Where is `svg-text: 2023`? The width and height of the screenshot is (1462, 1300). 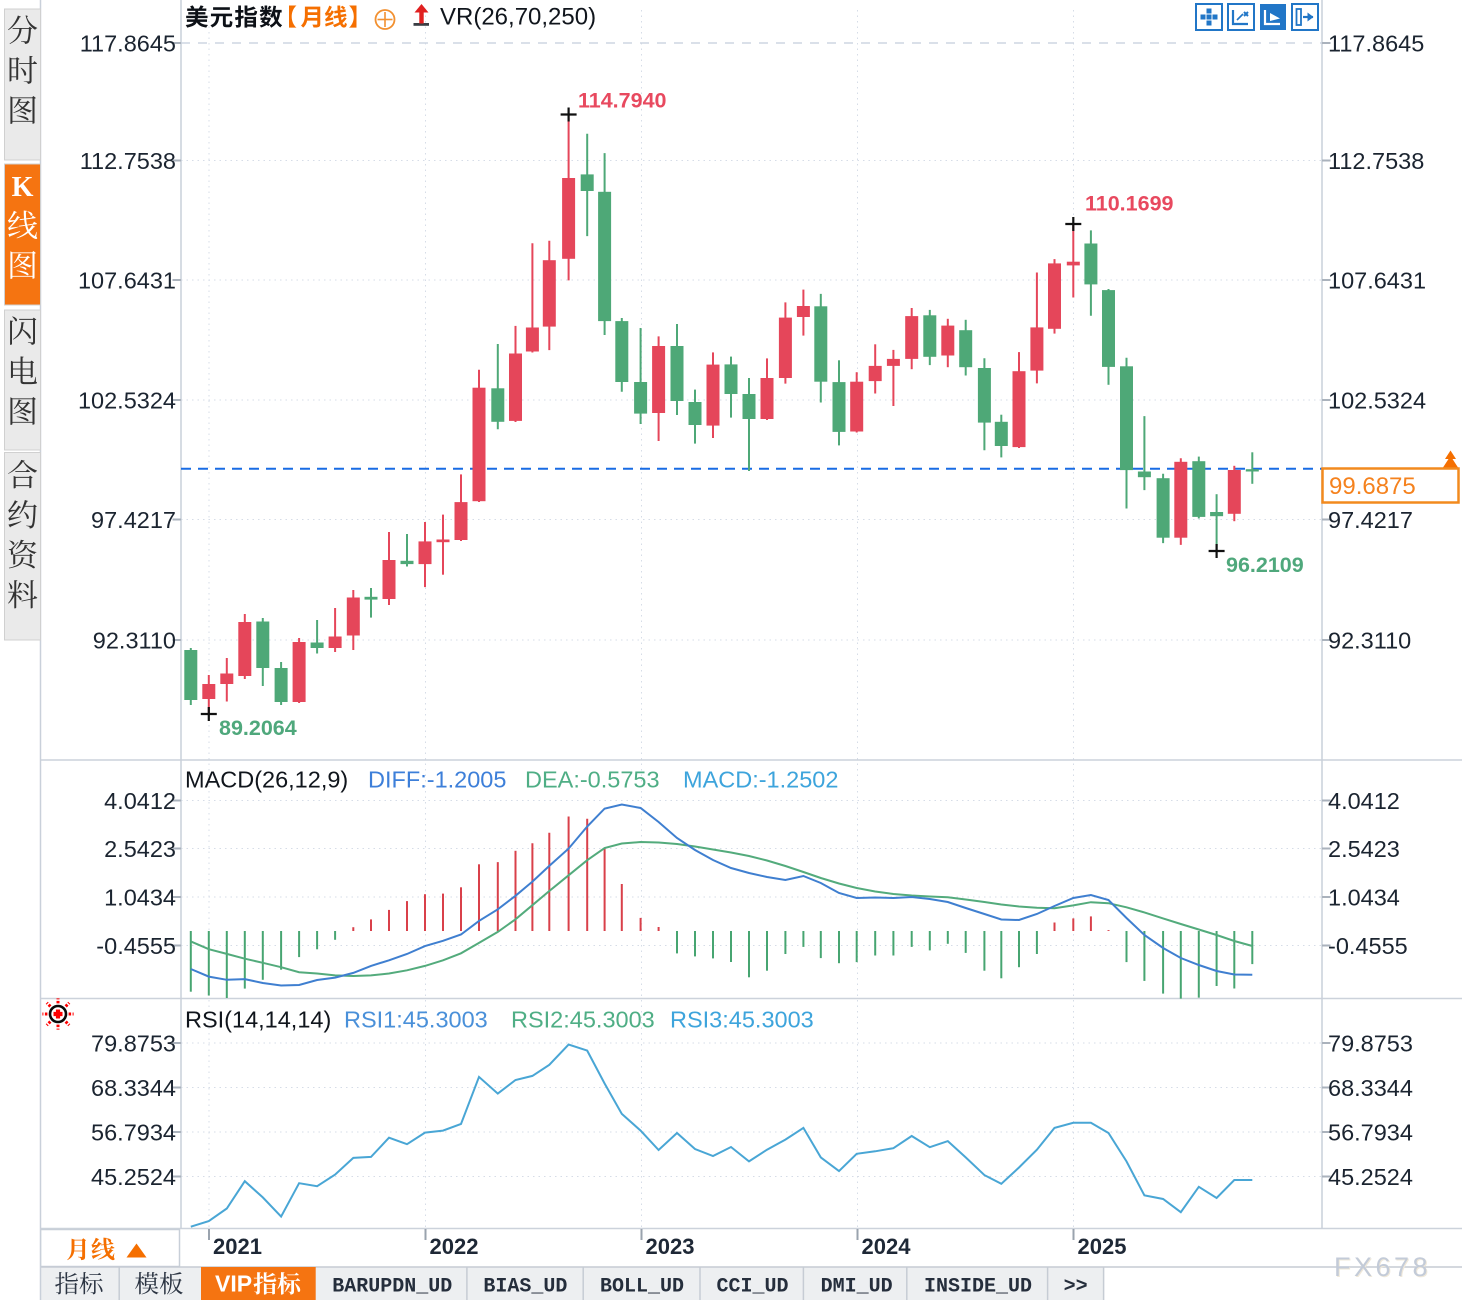
svg-text: 2023 is located at coordinates (670, 1246).